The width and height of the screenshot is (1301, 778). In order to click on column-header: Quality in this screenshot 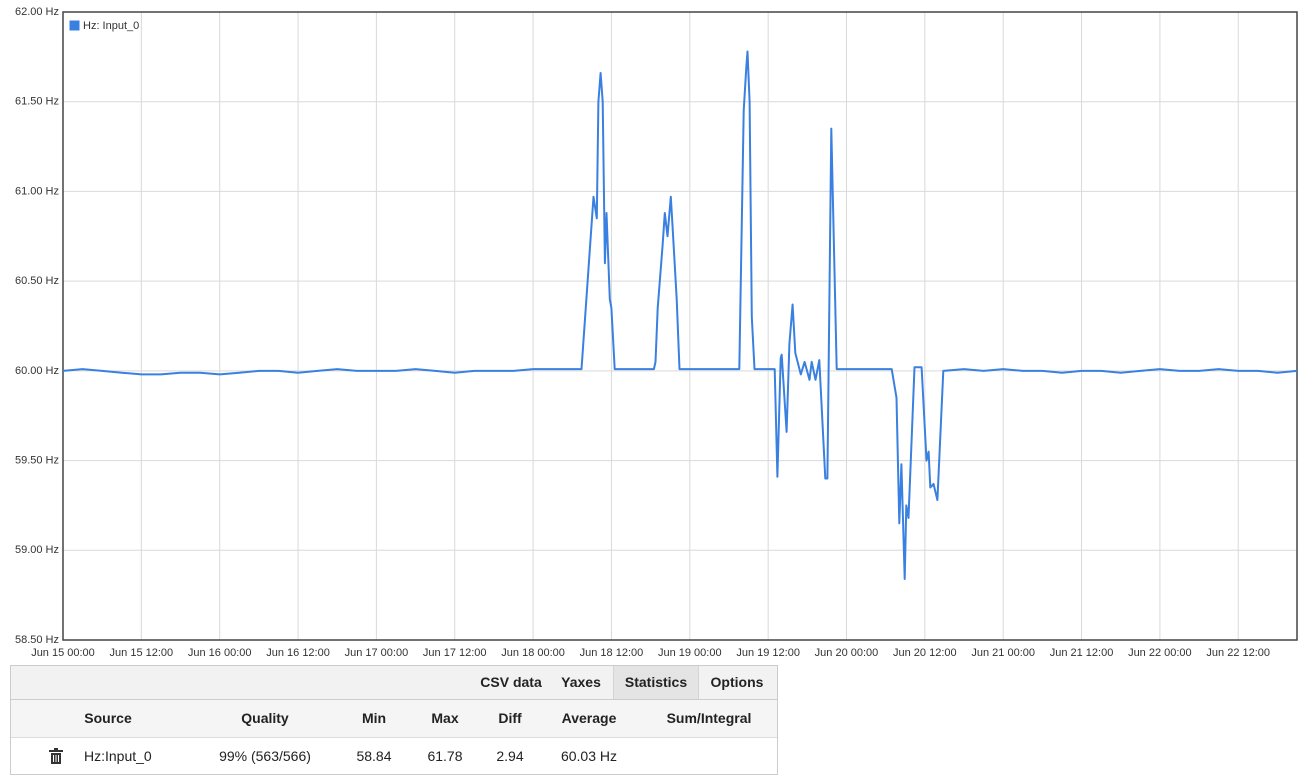, I will do `click(265, 718)`.